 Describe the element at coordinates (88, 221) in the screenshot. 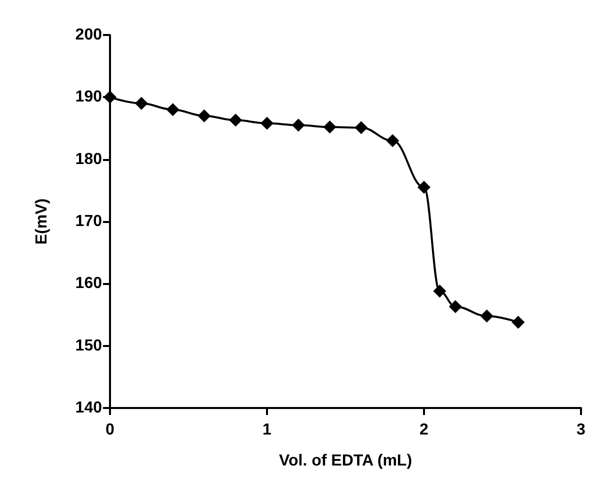

I see `y-tick-label: 170` at that location.